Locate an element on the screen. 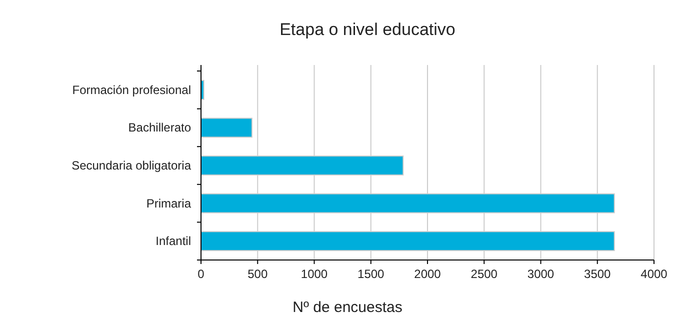 The image size is (677, 334). y-tick-label: Infantil is located at coordinates (173, 241).